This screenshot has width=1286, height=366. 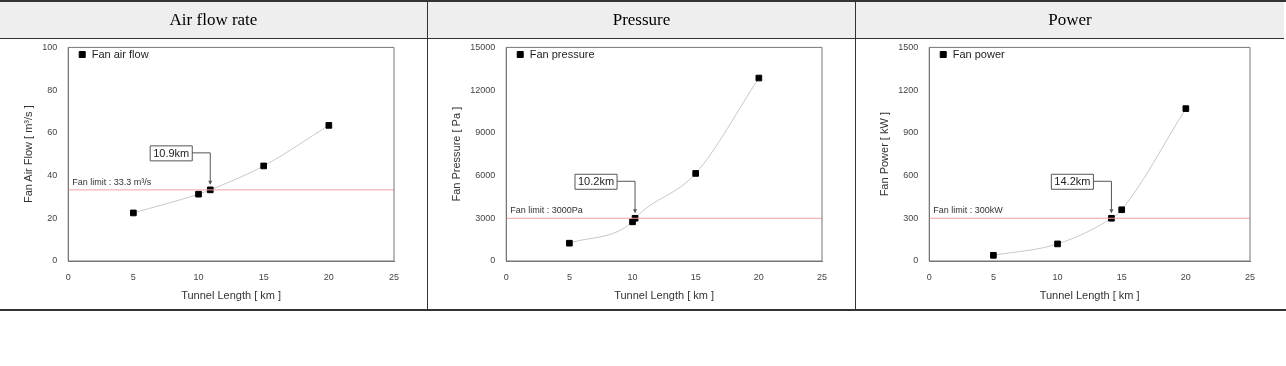 What do you see at coordinates (911, 132) in the screenshot?
I see `y-tick-label: 900` at bounding box center [911, 132].